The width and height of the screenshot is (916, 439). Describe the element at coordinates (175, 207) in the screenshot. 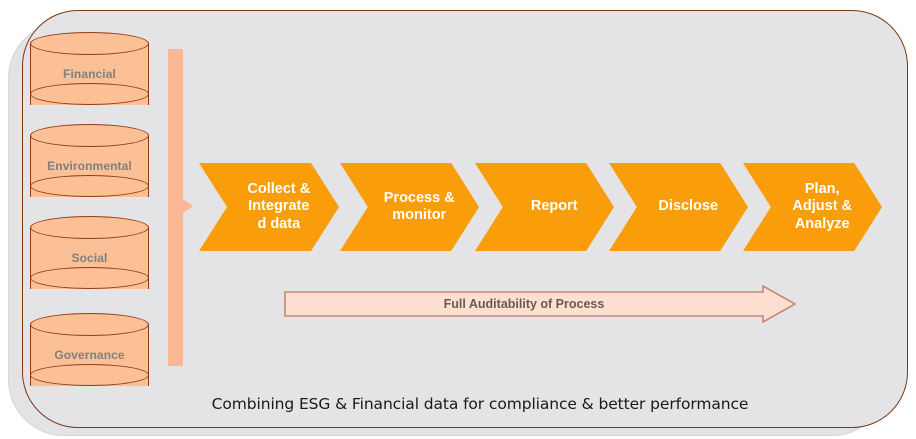

I see `data-bus-bar` at that location.